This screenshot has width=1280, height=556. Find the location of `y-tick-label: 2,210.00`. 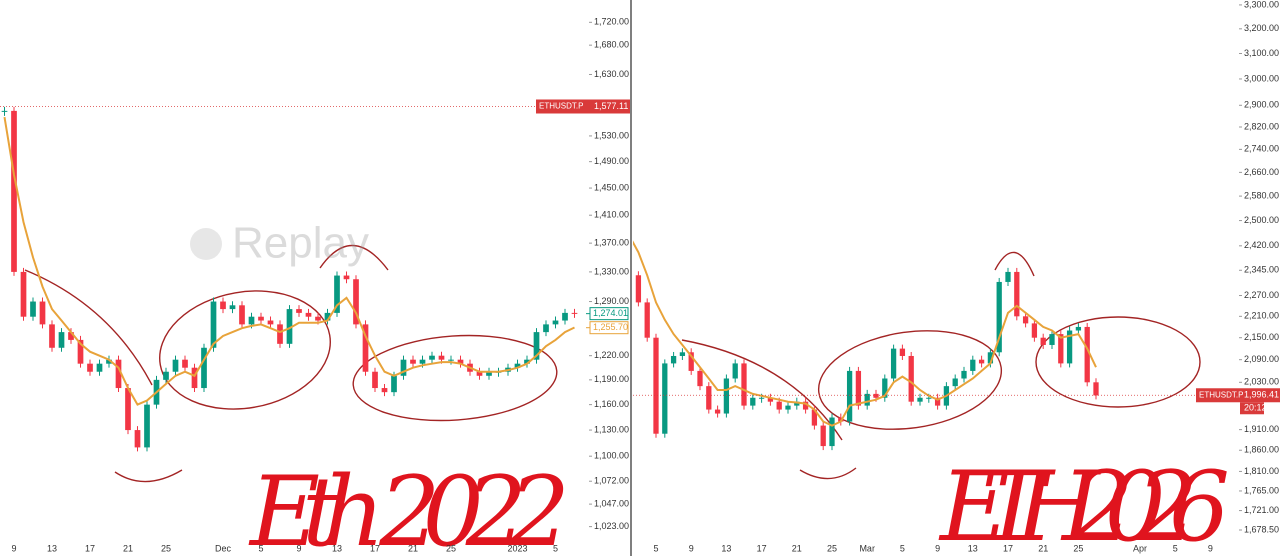

y-tick-label: 2,210.00 is located at coordinates (1261, 316).